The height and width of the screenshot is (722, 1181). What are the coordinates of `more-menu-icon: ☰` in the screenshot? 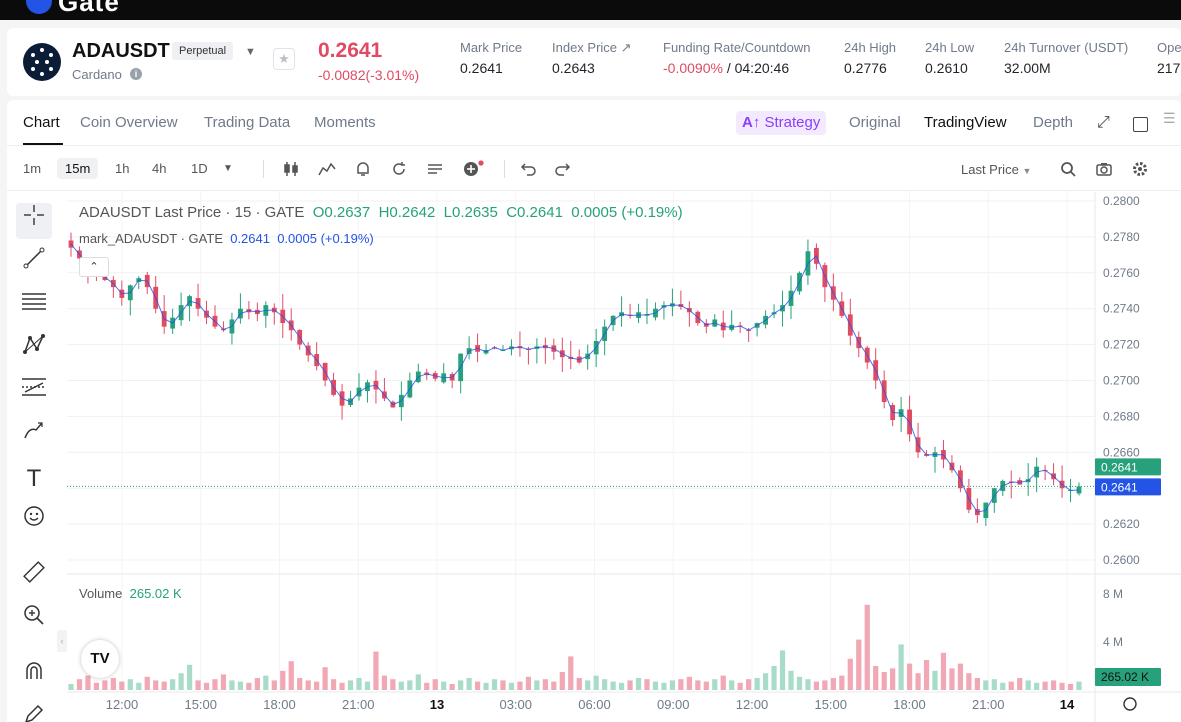 It's located at (1169, 118).